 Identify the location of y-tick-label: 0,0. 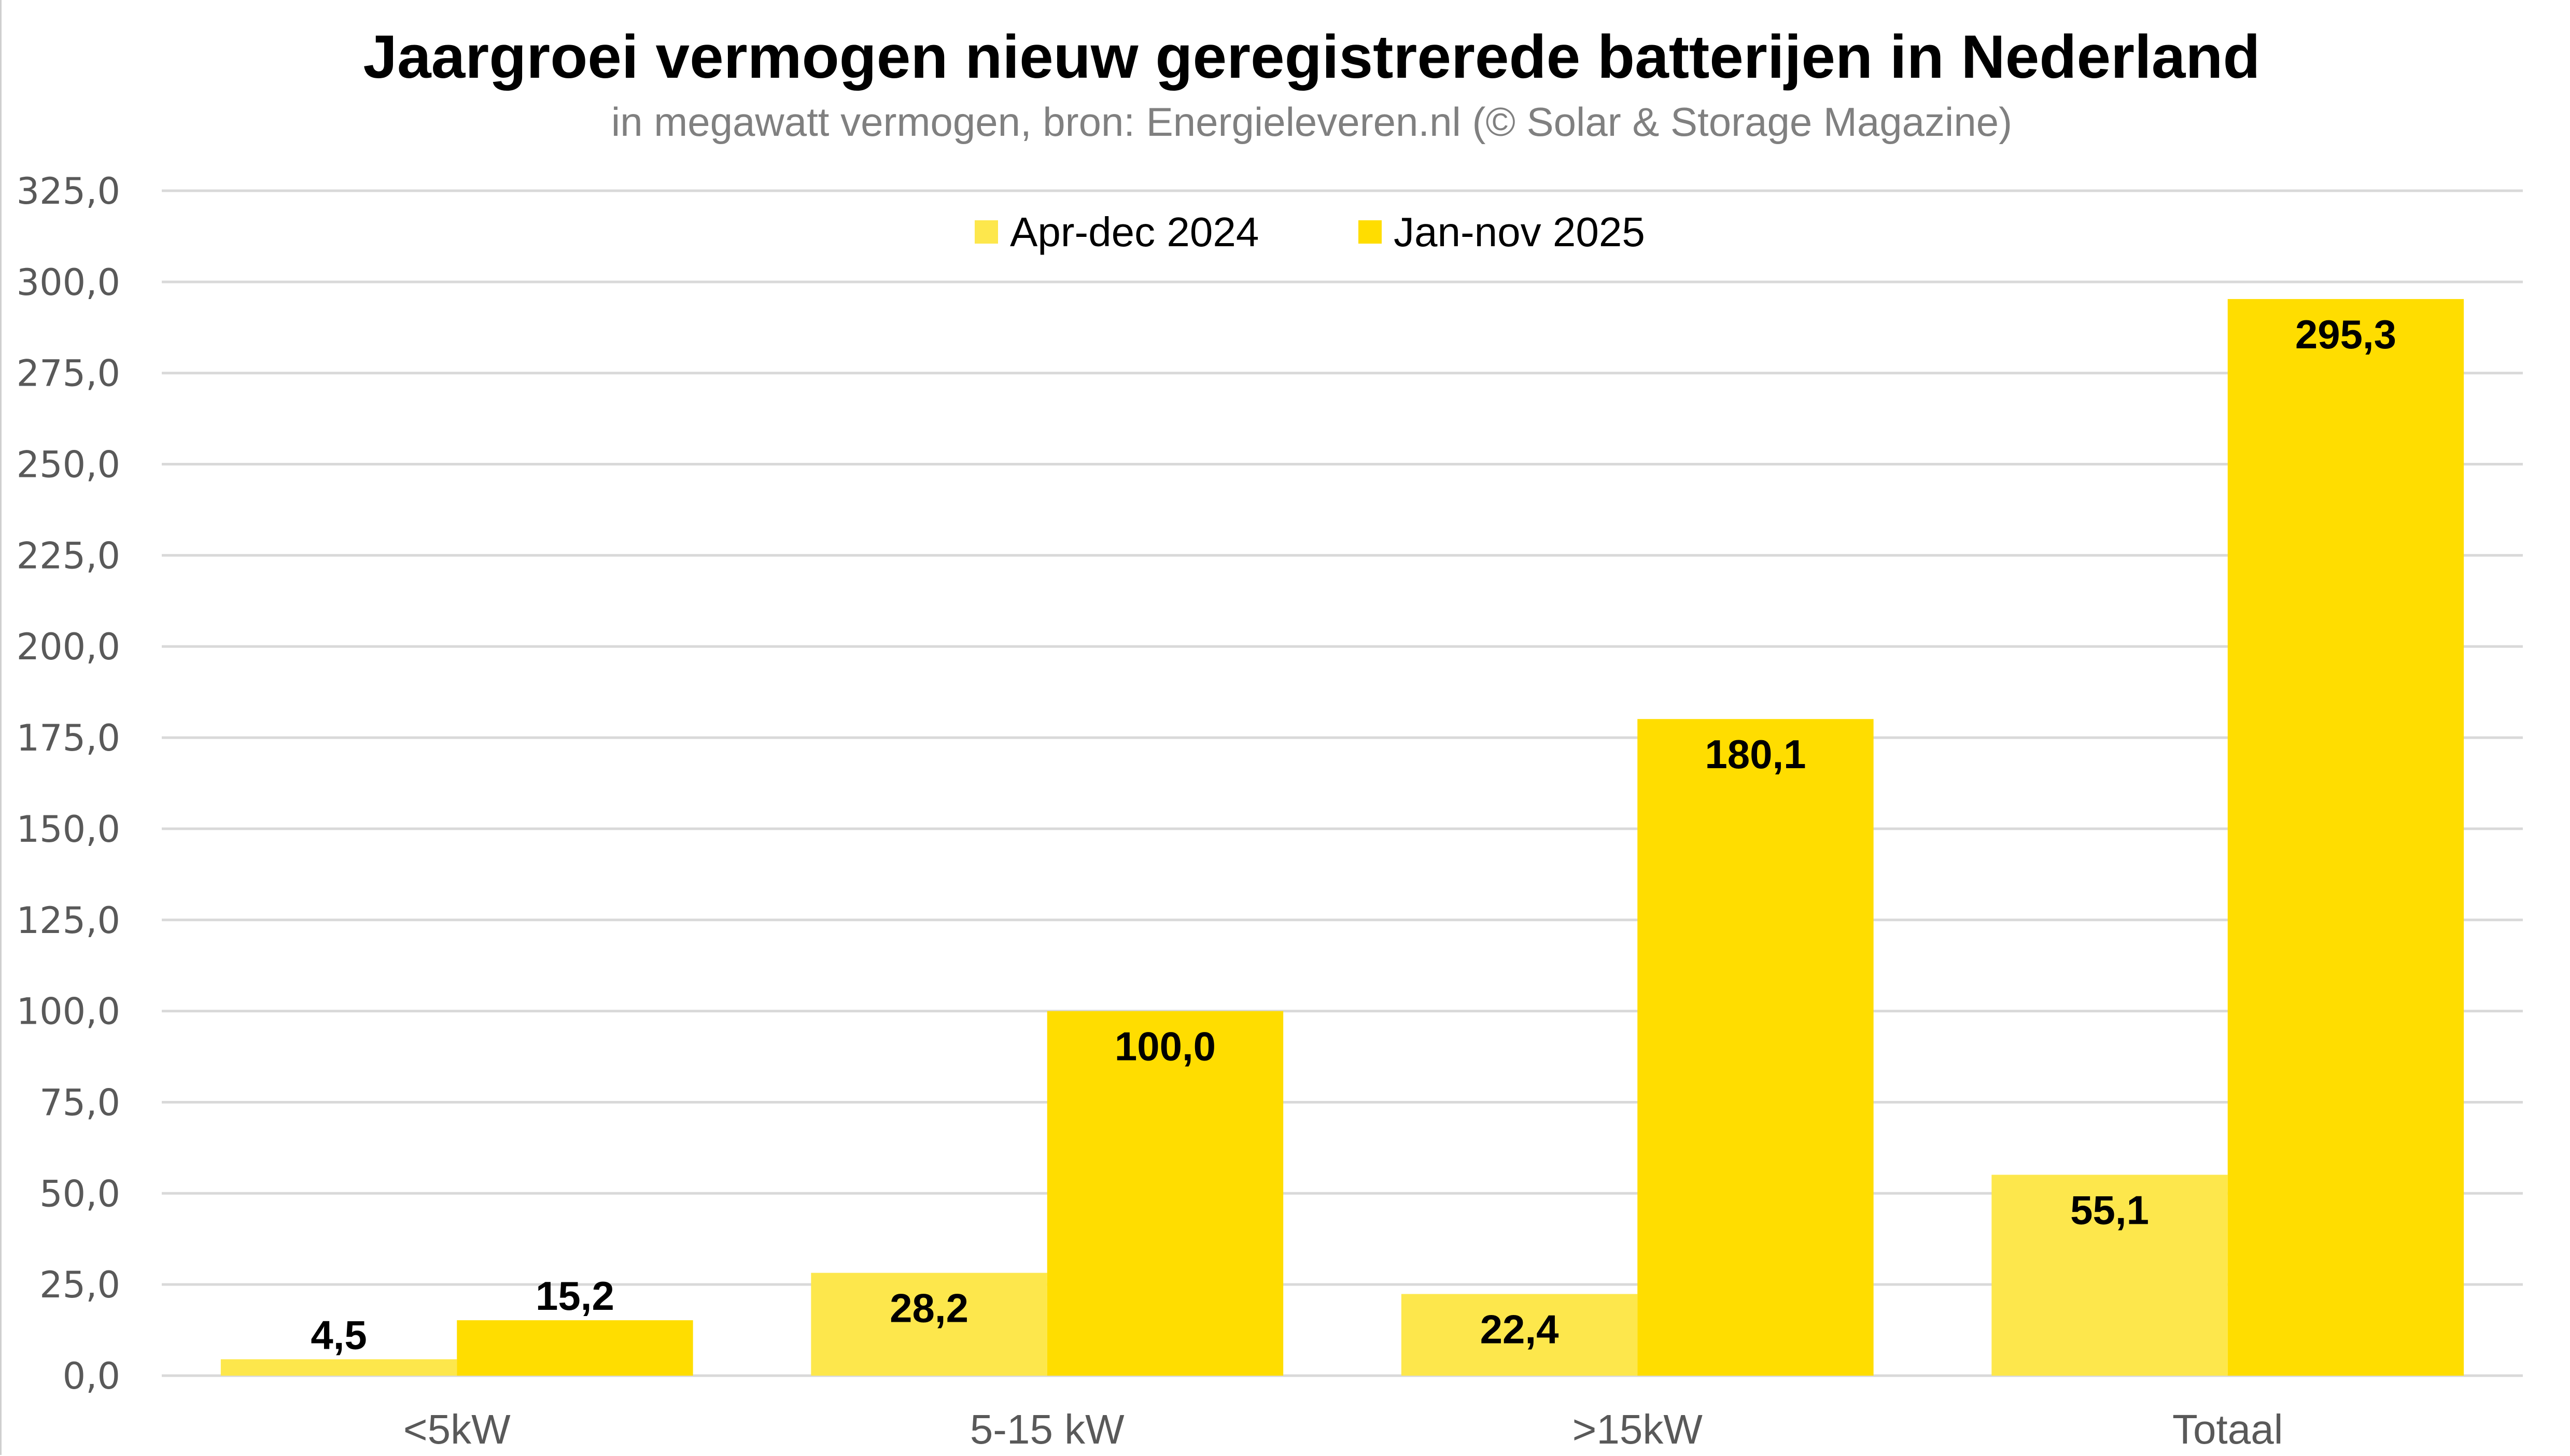
(91, 1376).